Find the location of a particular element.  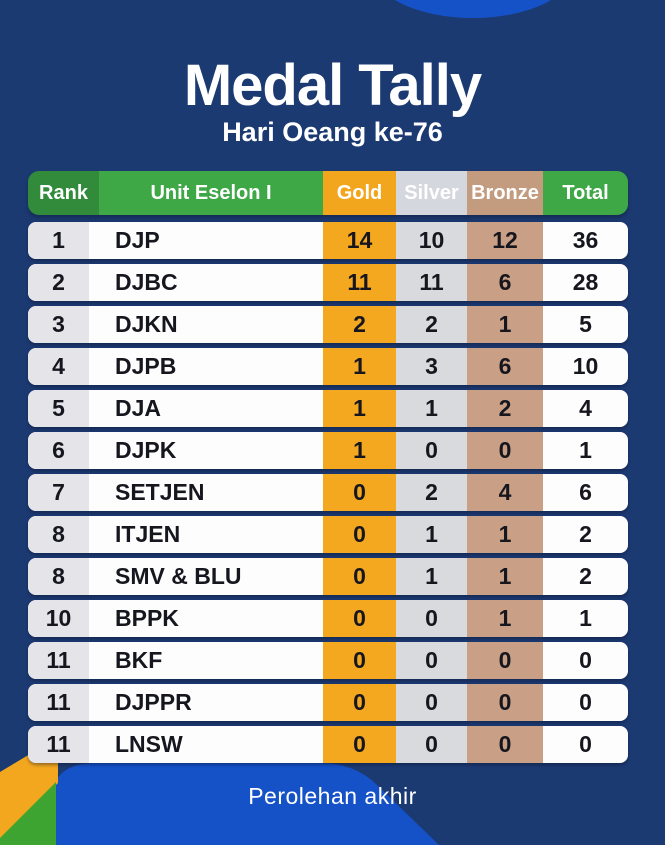

gold-cell: 11 is located at coordinates (359, 282).